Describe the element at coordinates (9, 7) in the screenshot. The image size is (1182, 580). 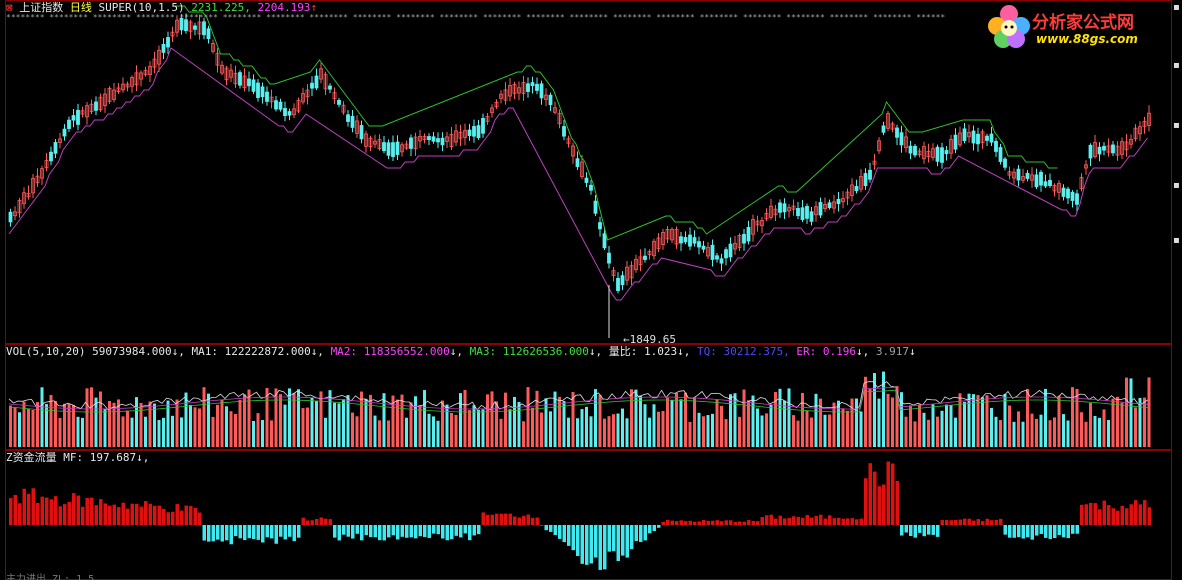
I see `close-box-icon: ⊠` at that location.